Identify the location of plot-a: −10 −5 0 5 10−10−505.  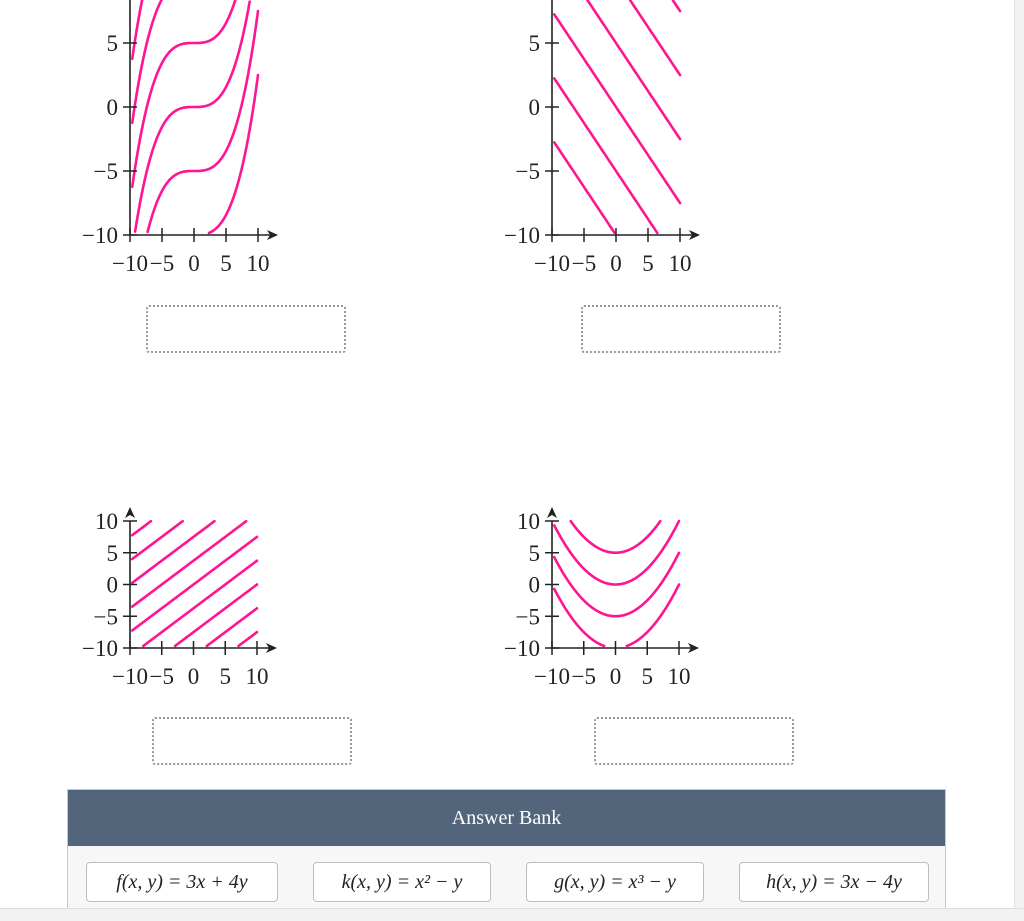
(180, 138).